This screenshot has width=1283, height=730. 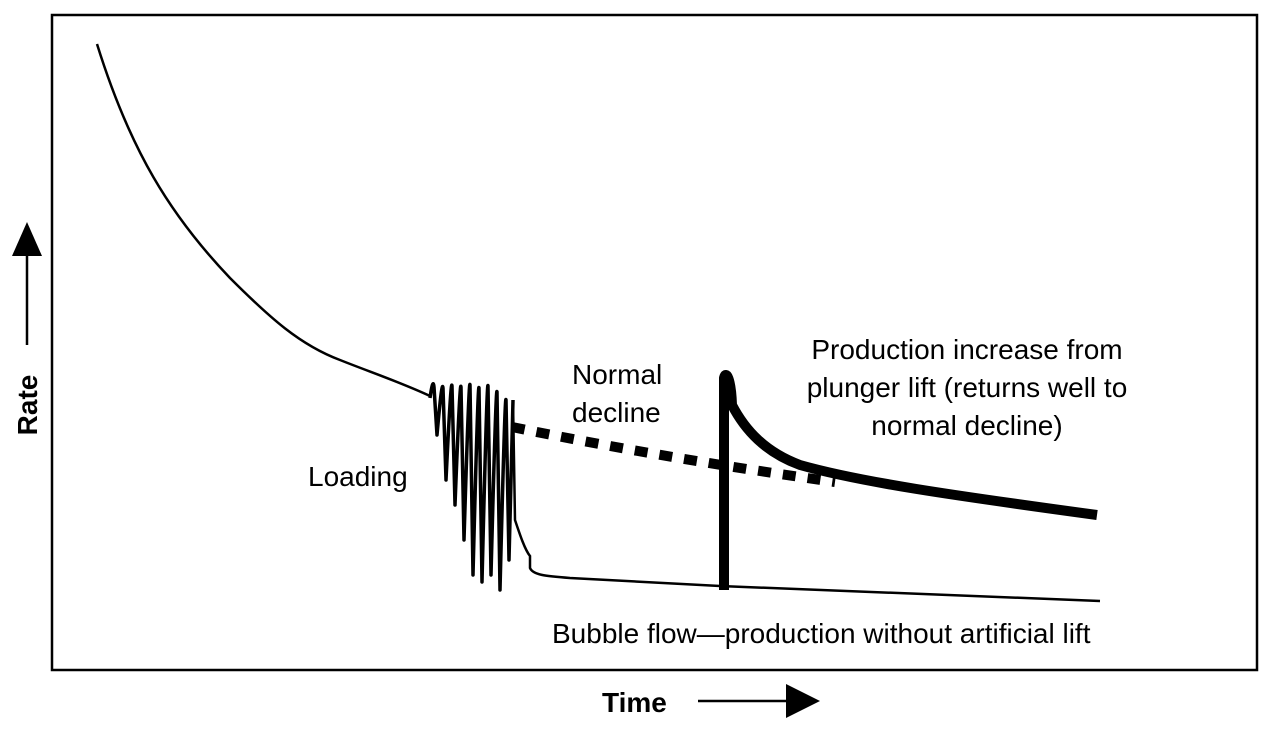 I want to click on initial-decline-curve, so click(x=263, y=220).